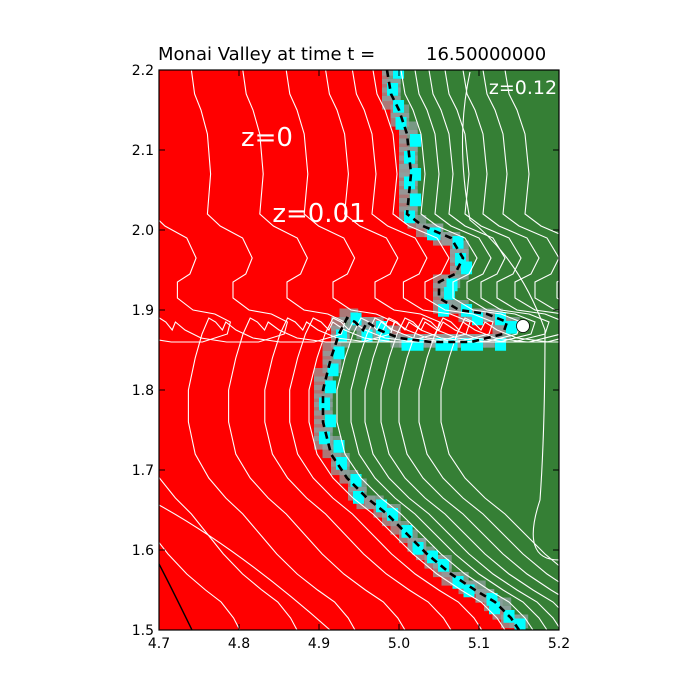 This screenshot has width=700, height=700. What do you see at coordinates (239, 644) in the screenshot?
I see `x-tick-label: 4.8` at bounding box center [239, 644].